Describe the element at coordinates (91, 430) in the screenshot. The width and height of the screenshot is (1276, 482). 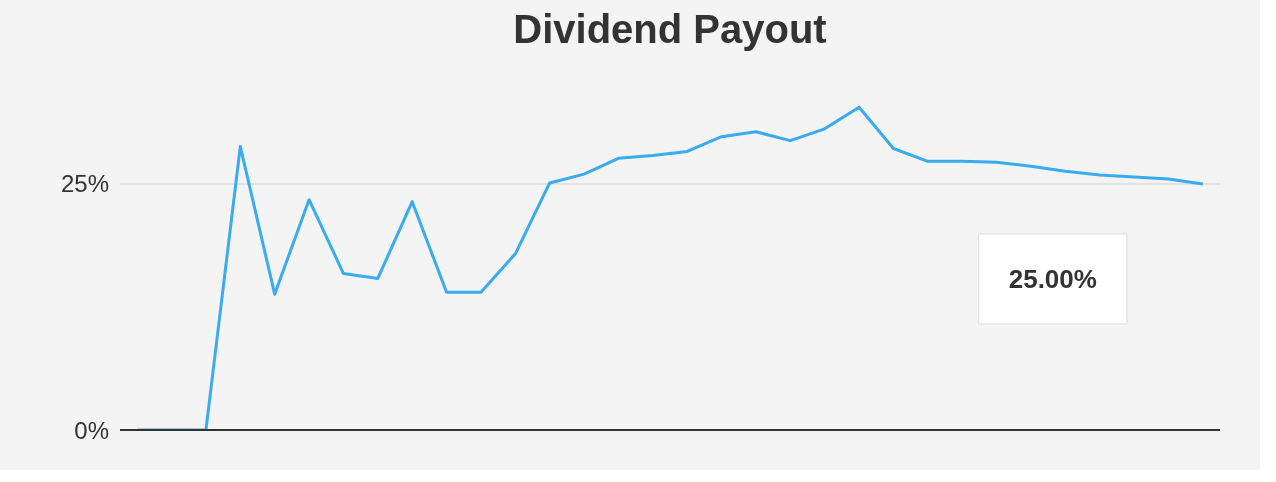
I see `y-tick-label: 0%` at that location.